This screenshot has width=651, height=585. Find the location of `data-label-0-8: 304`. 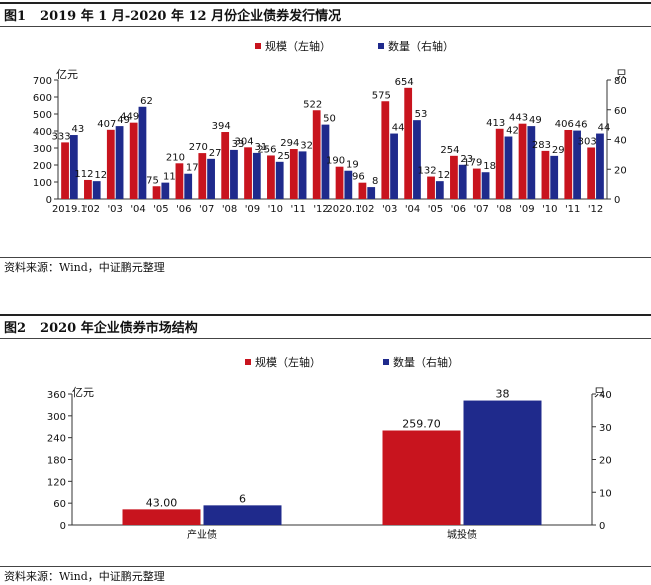

data-label-0-8: 304 is located at coordinates (244, 141).